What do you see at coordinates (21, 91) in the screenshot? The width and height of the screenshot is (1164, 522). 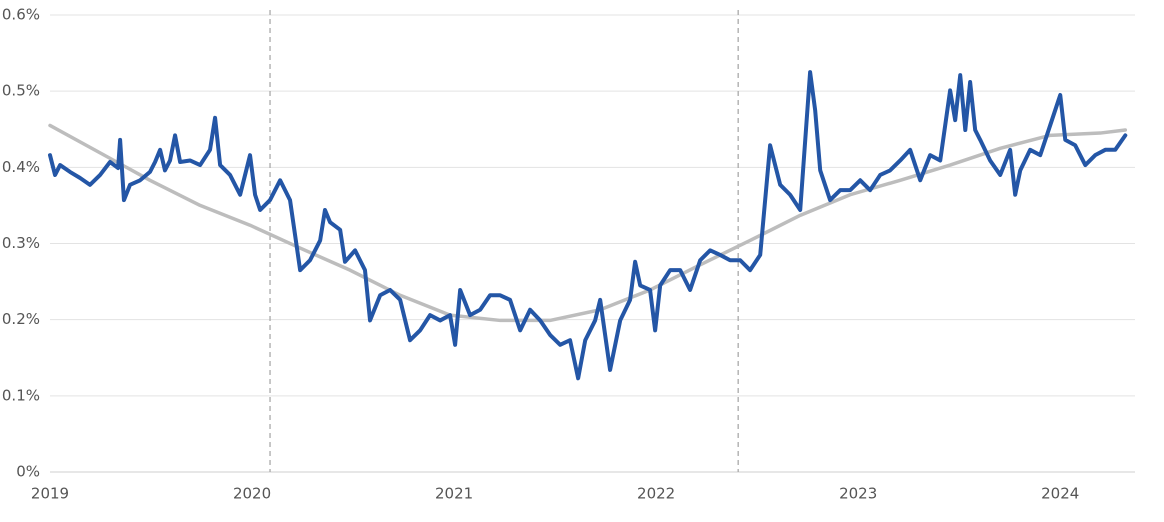 I see `y-tick-label: 0.5%` at bounding box center [21, 91].